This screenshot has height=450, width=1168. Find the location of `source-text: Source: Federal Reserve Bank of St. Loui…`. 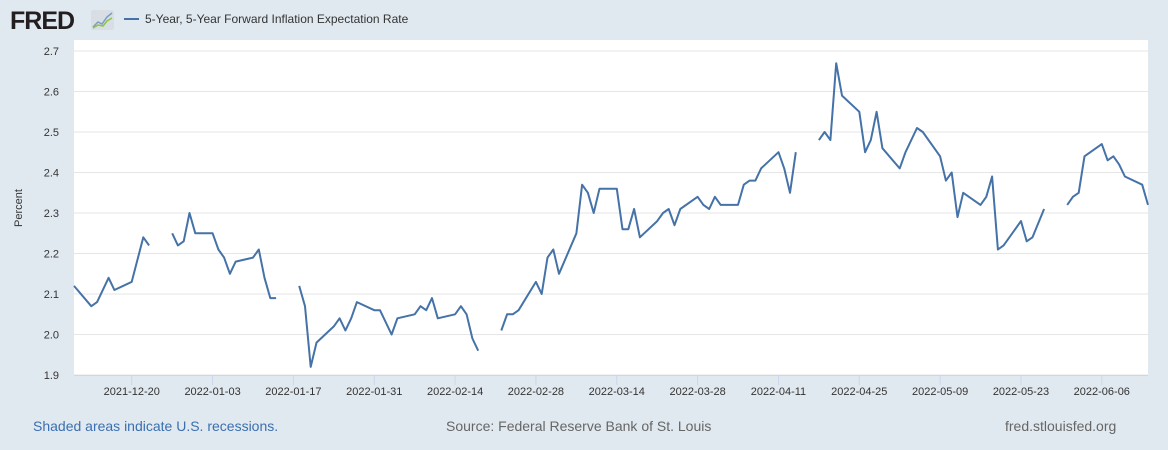

source-text: Source: Federal Reserve Bank of St. Loui… is located at coordinates (579, 426).